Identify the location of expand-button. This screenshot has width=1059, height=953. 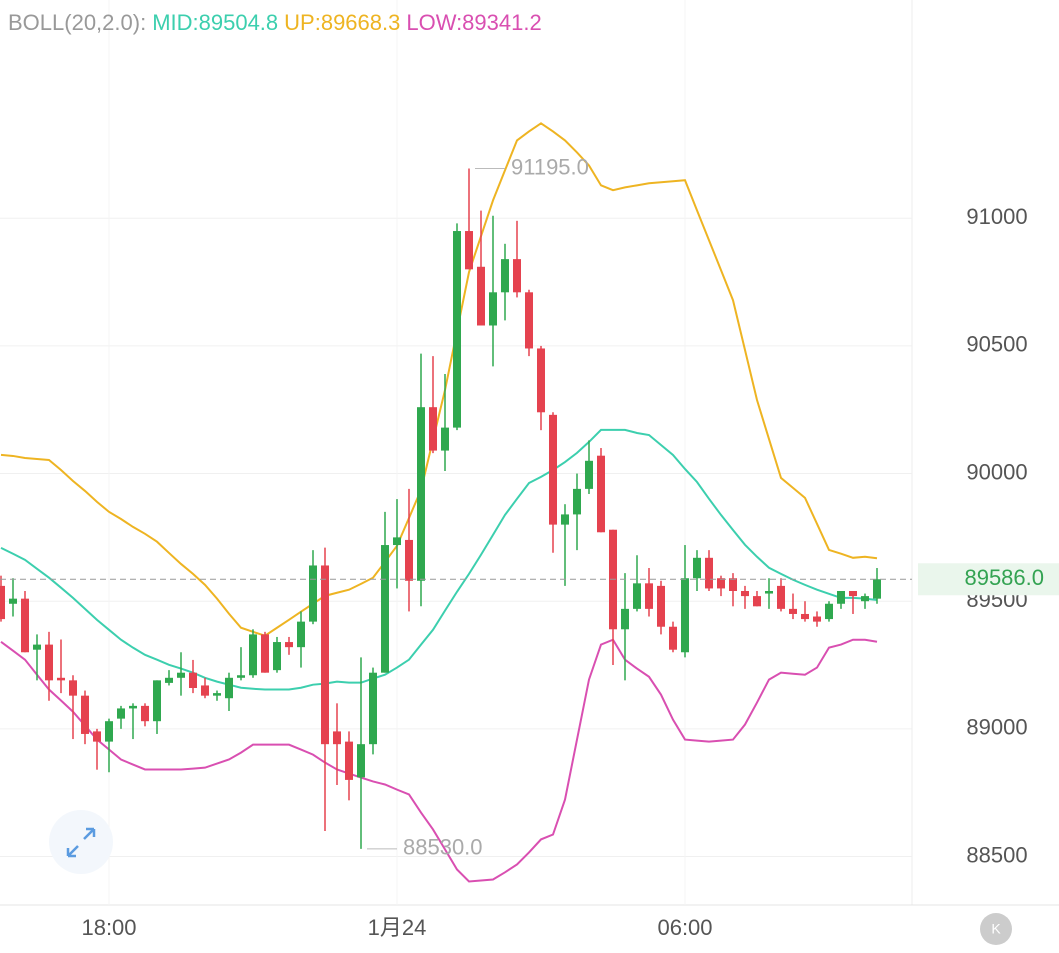
(81, 842).